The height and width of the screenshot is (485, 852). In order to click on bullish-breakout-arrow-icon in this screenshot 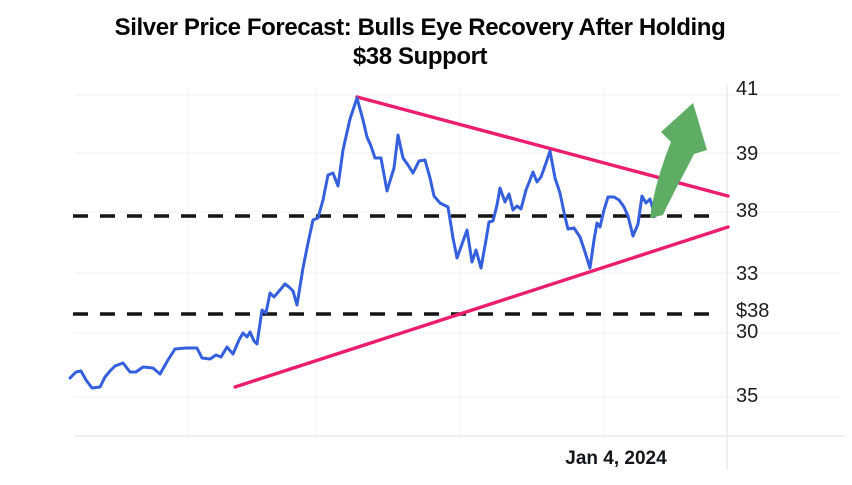, I will do `click(678, 160)`.